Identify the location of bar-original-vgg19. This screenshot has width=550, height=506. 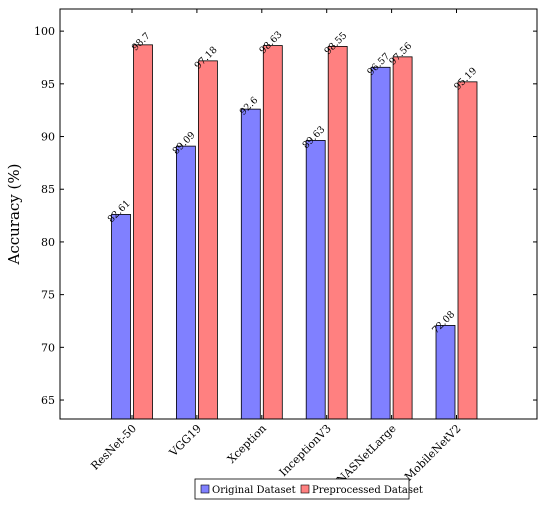
(185, 282).